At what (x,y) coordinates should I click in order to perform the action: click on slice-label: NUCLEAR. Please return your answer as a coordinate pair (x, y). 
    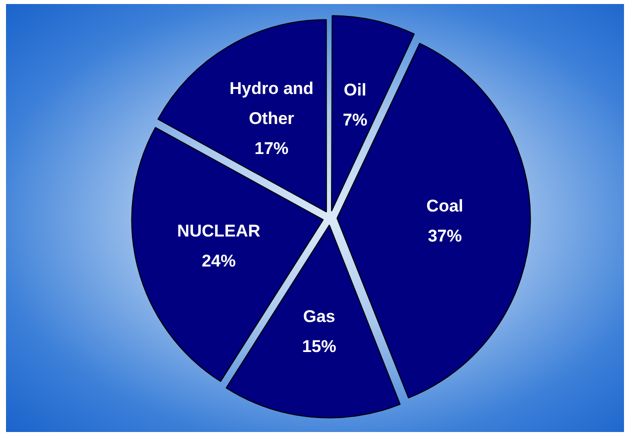
    Looking at the image, I should click on (218, 230).